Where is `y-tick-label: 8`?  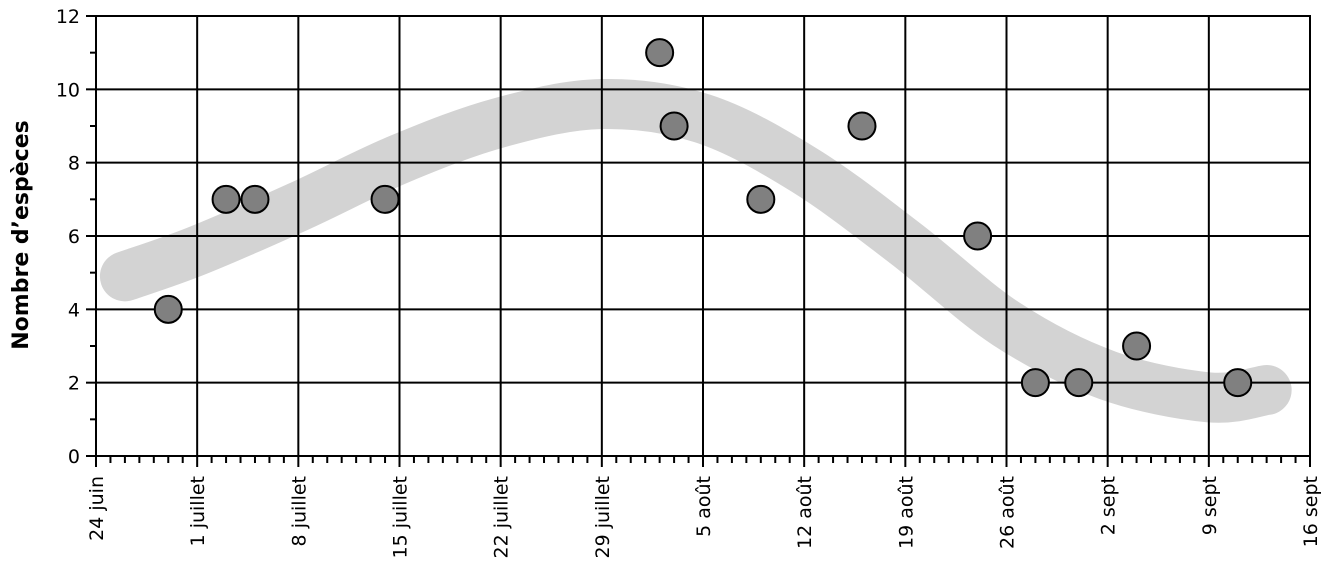 y-tick-label: 8 is located at coordinates (74, 164).